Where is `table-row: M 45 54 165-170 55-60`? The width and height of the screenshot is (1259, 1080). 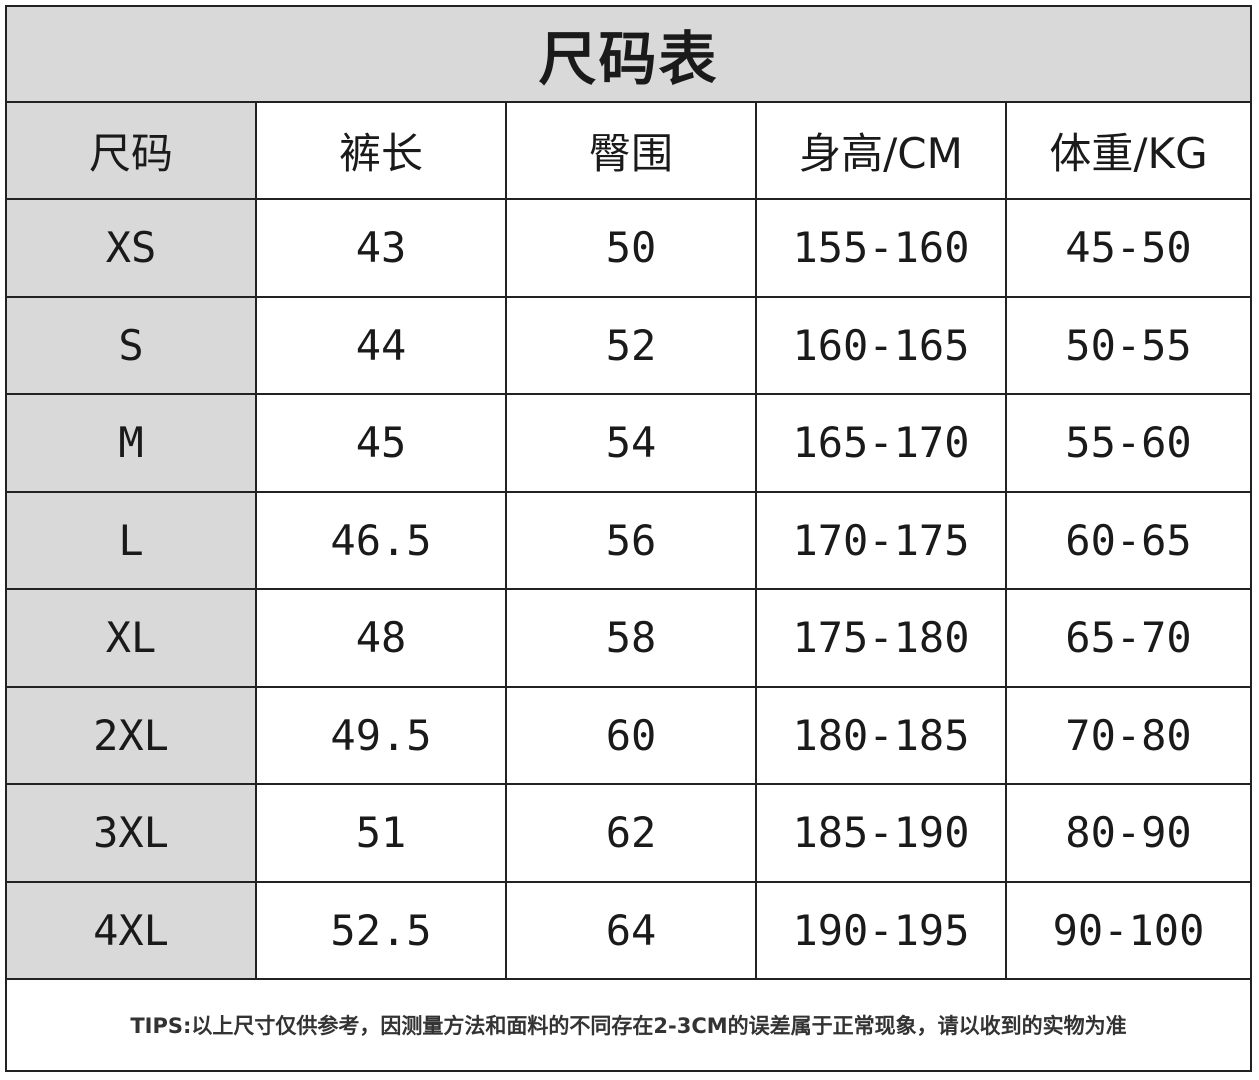 table-row: M 45 54 165-170 55-60 is located at coordinates (628, 443).